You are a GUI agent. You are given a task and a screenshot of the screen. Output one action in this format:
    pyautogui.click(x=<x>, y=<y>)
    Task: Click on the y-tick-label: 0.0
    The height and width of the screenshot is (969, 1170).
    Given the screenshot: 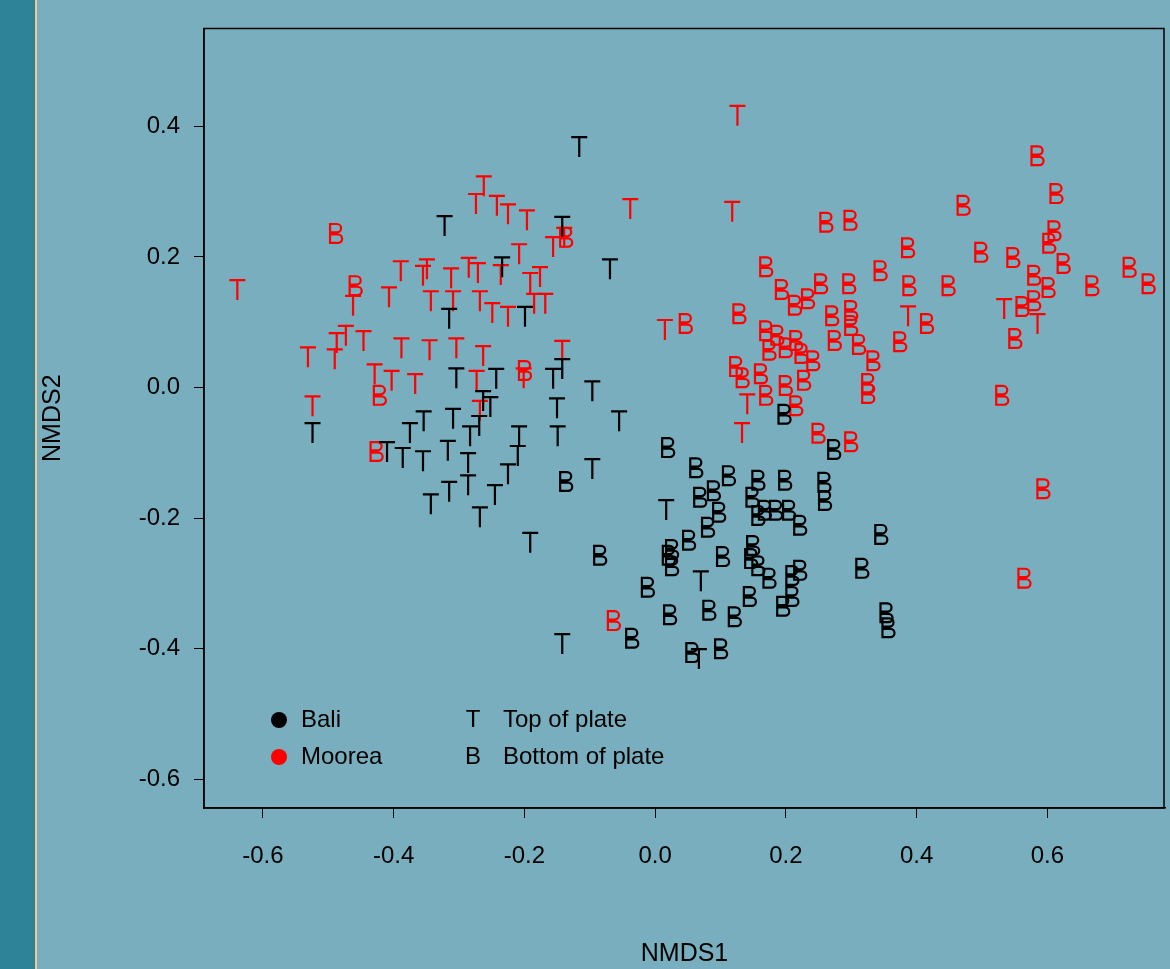 What is the action you would take?
    pyautogui.click(x=163, y=386)
    